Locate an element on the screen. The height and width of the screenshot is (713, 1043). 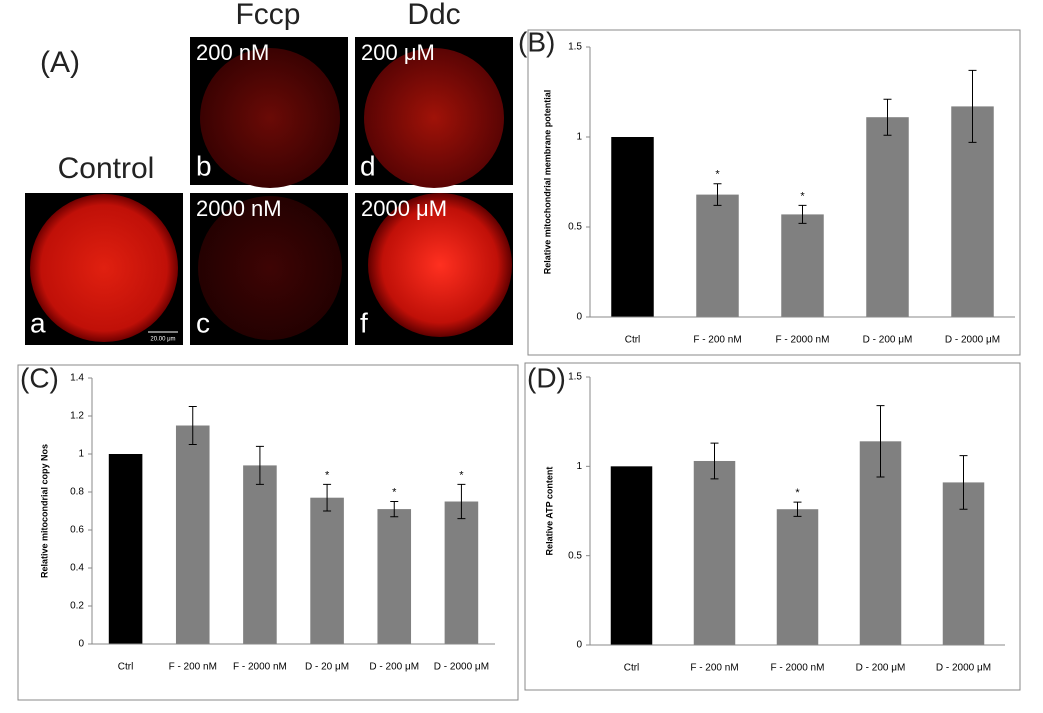
image-dose: 2000 nM is located at coordinates (239, 208).